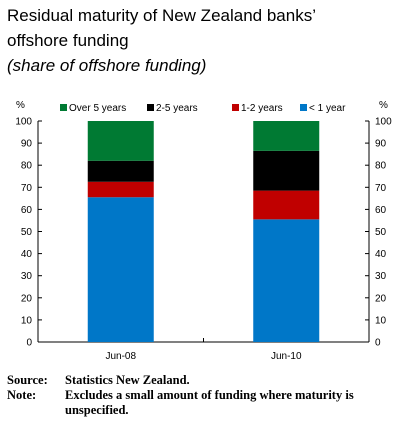 Image resolution: width=411 pixels, height=431 pixels. I want to click on source-text: Statistics New Zealand., so click(127, 380).